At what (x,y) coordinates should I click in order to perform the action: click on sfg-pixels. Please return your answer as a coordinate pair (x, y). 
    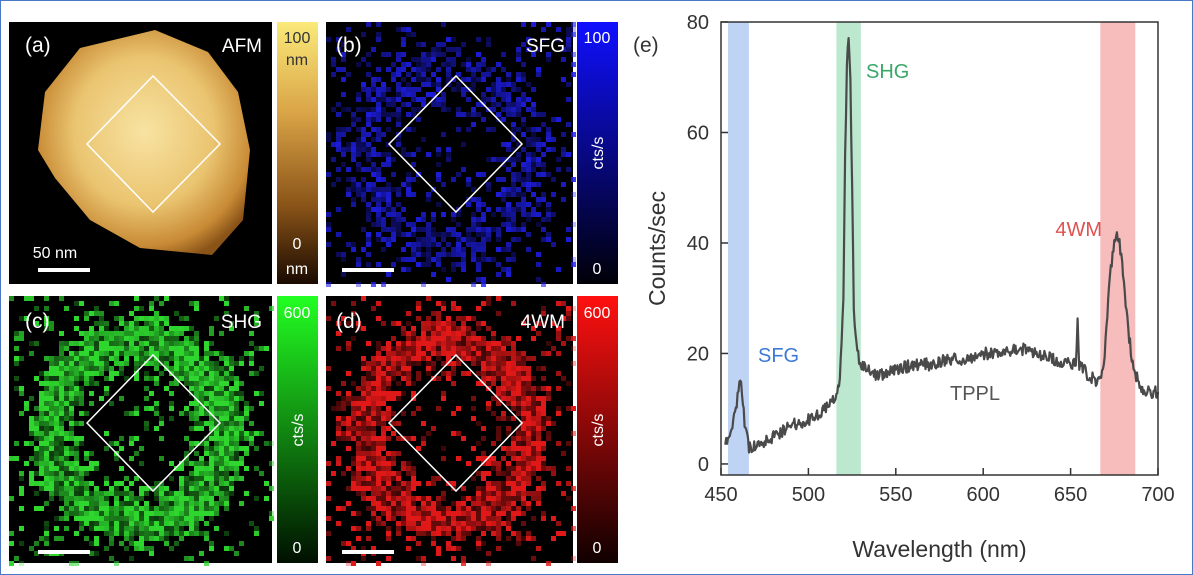
    Looking at the image, I should click on (451, 154).